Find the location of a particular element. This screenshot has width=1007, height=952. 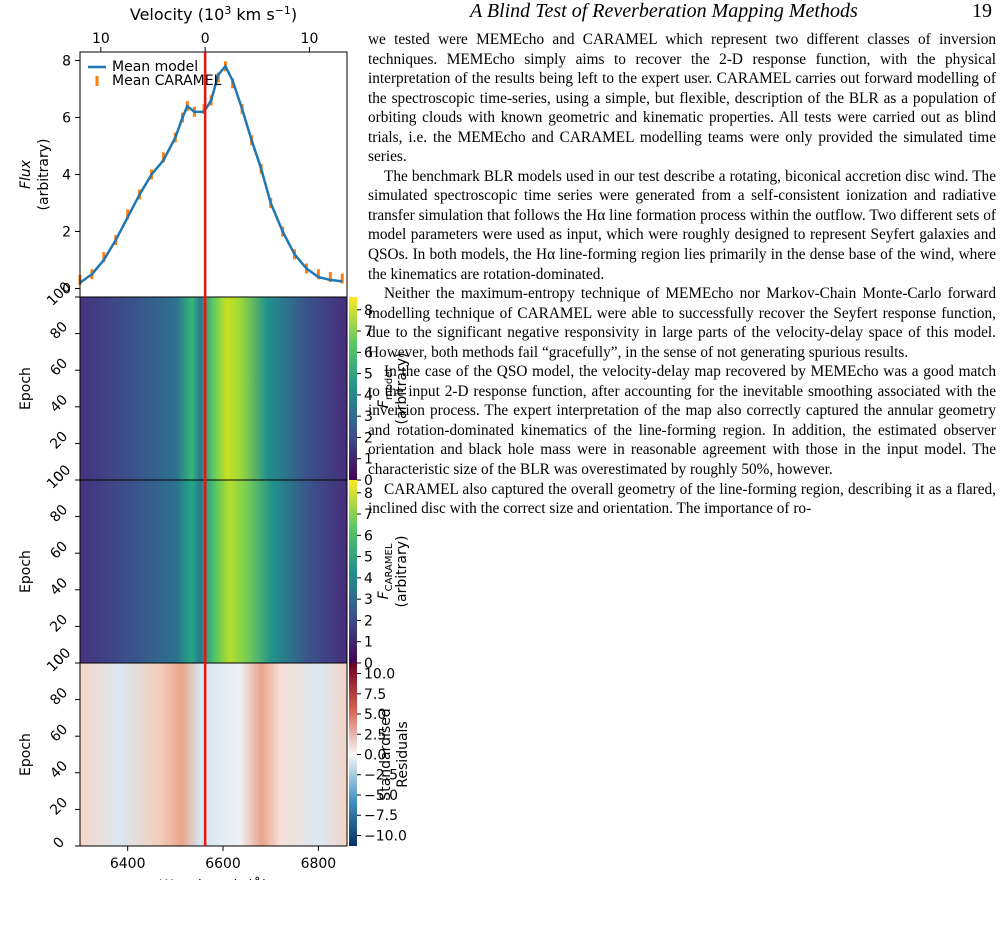

colorbar-tick-label: 5.0 is located at coordinates (375, 715).